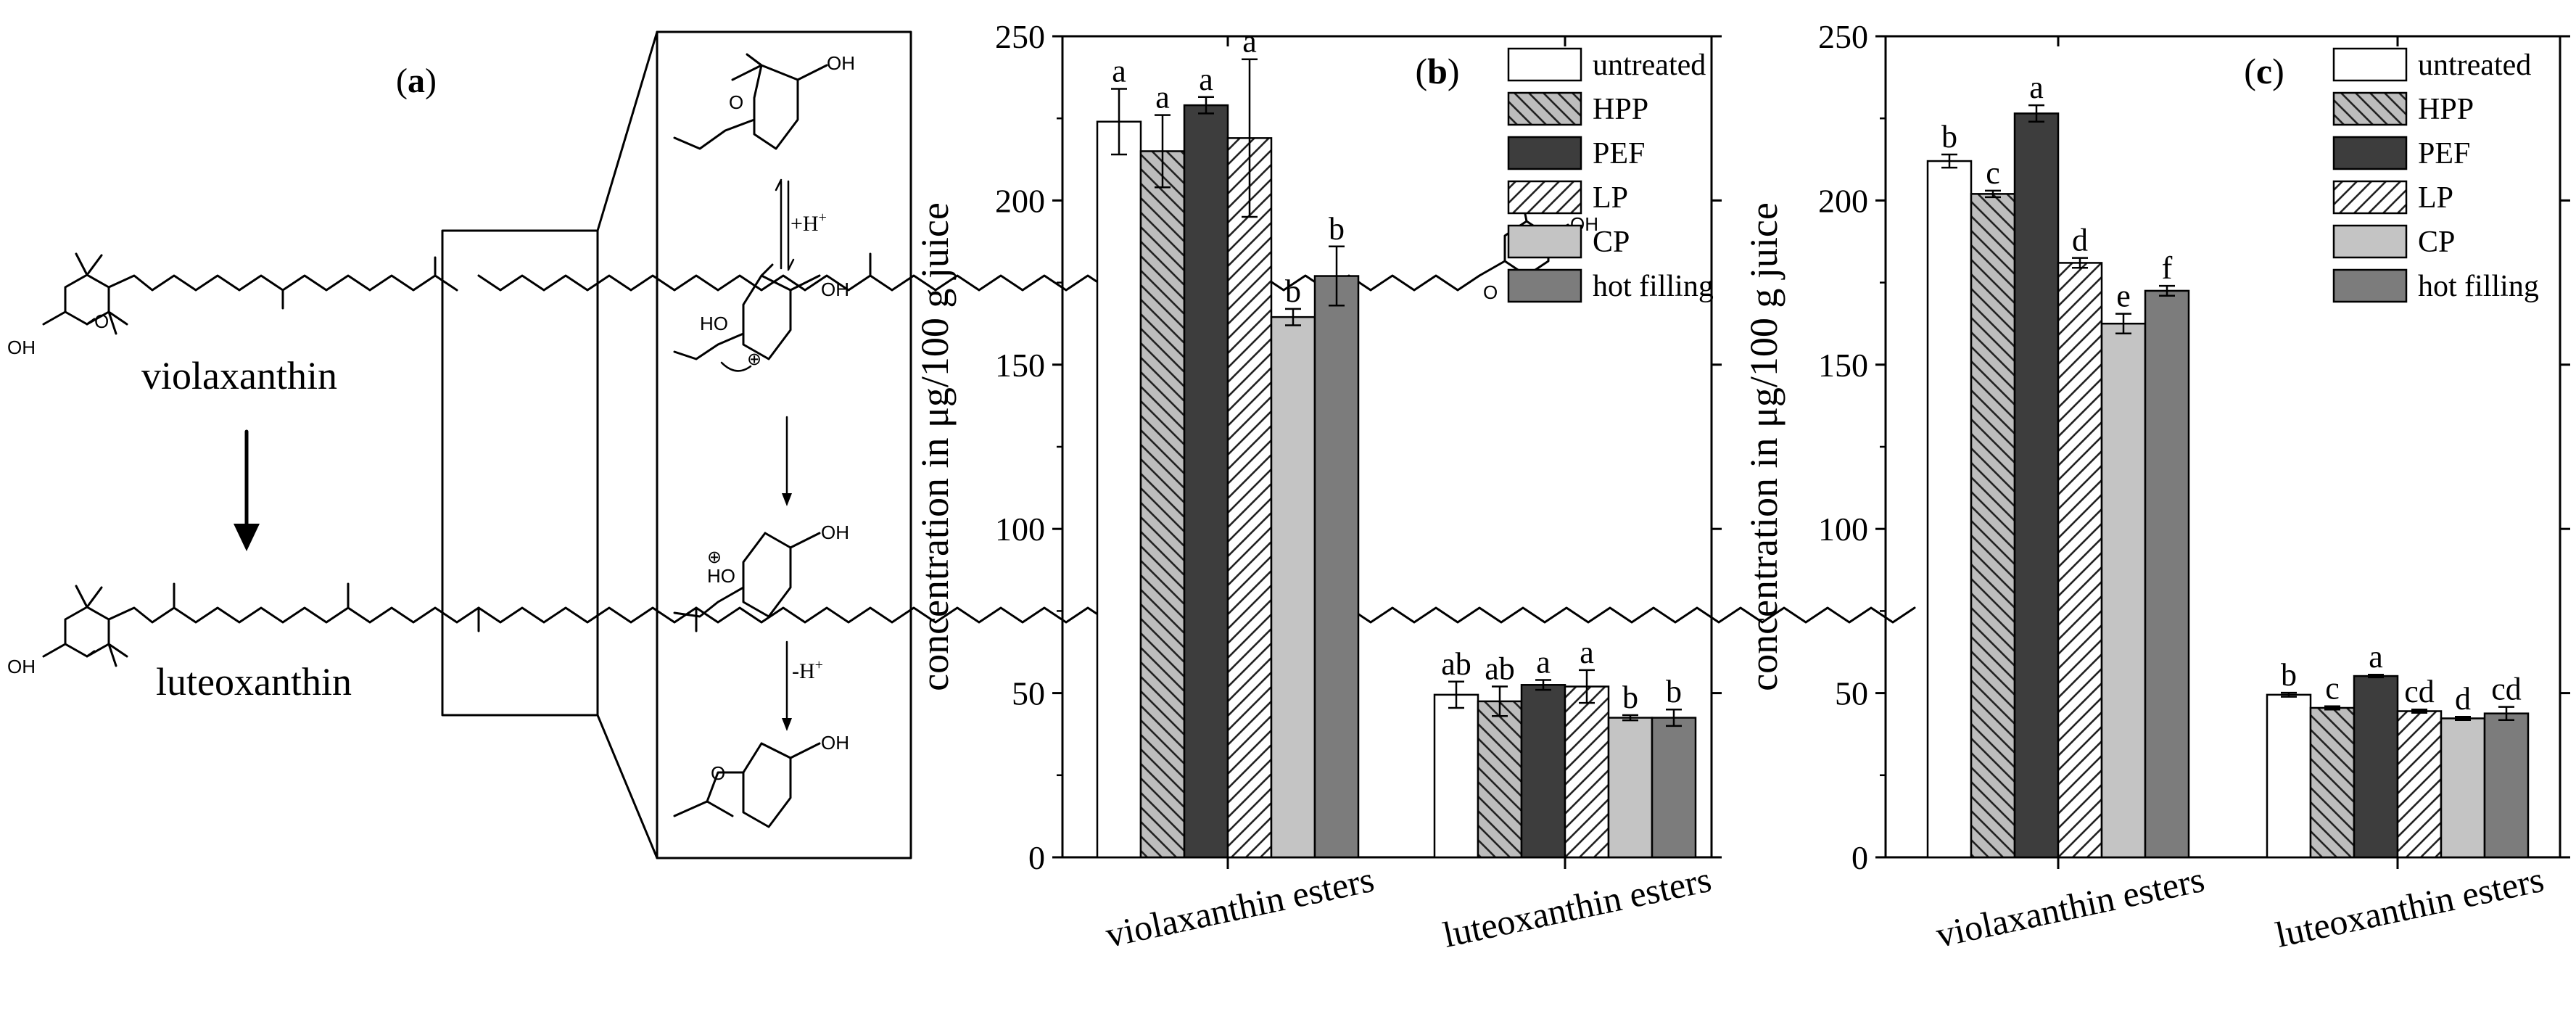  Describe the element at coordinates (627, 131) in the screenshot. I see `zoom-connector-top` at that location.